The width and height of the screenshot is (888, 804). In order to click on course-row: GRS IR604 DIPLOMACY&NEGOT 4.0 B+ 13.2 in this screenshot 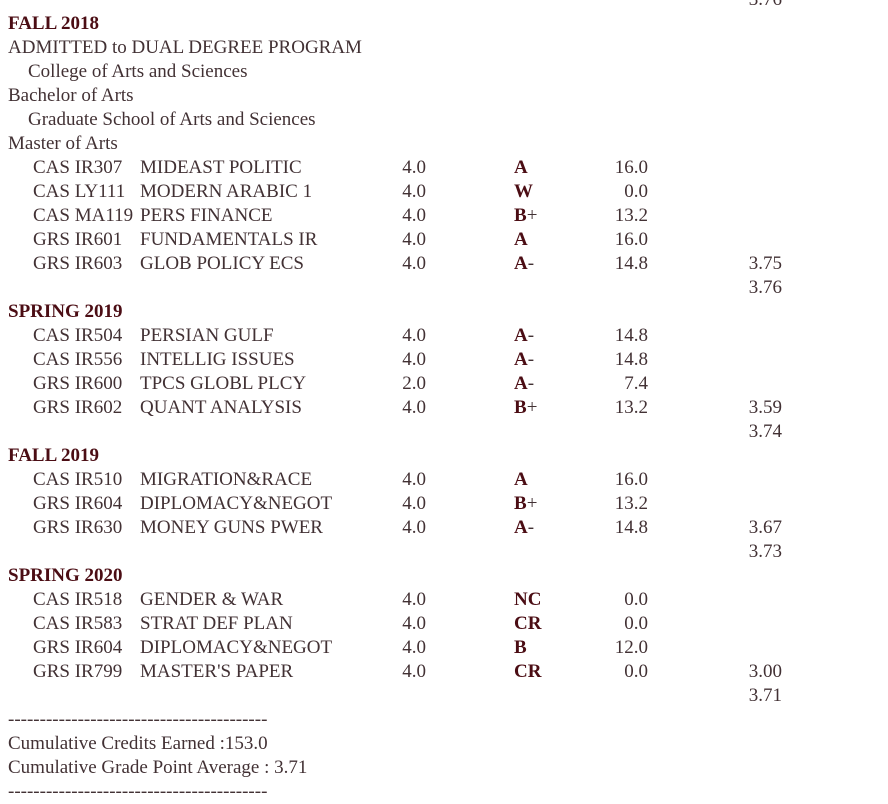, I will do `click(444, 504)`.